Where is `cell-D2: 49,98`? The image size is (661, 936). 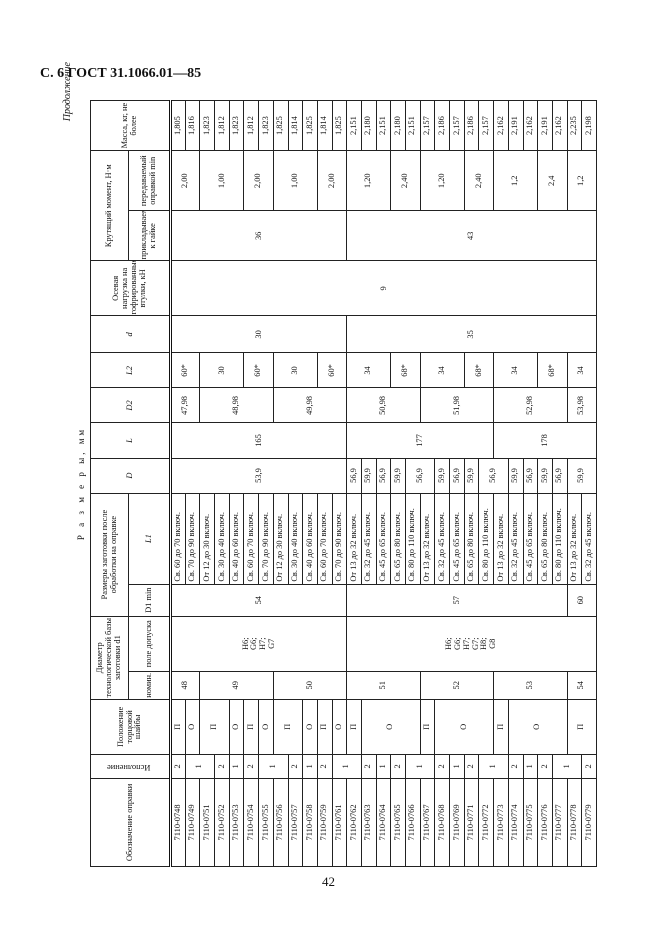 cell-D2: 49,98 is located at coordinates (310, 405).